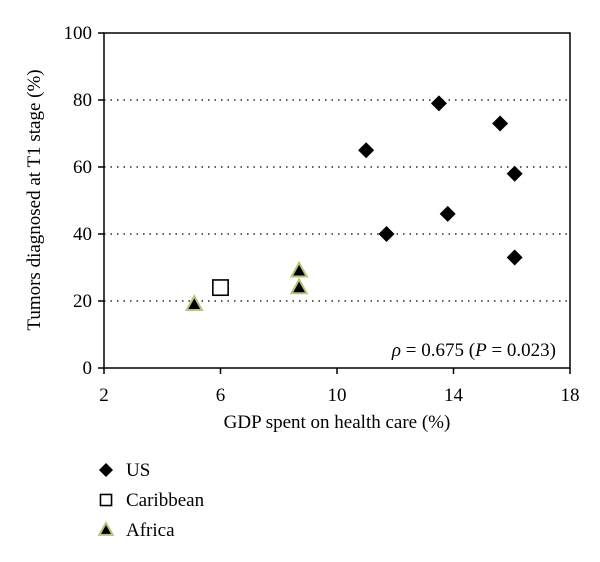 This screenshot has width=600, height=562. Describe the element at coordinates (82, 100) in the screenshot. I see `y-tick-label: 80` at that location.